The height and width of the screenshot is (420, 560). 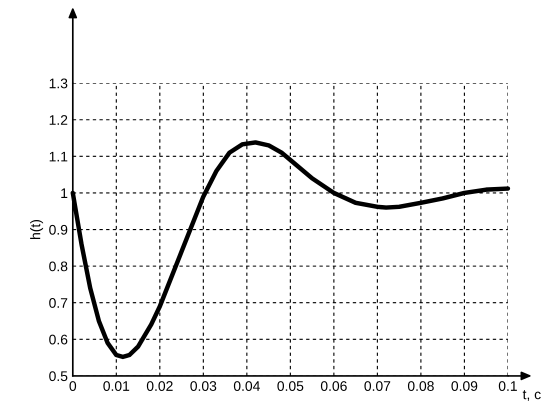 What do you see at coordinates (59, 120) in the screenshot?
I see `y-tick-label: 1.2` at bounding box center [59, 120].